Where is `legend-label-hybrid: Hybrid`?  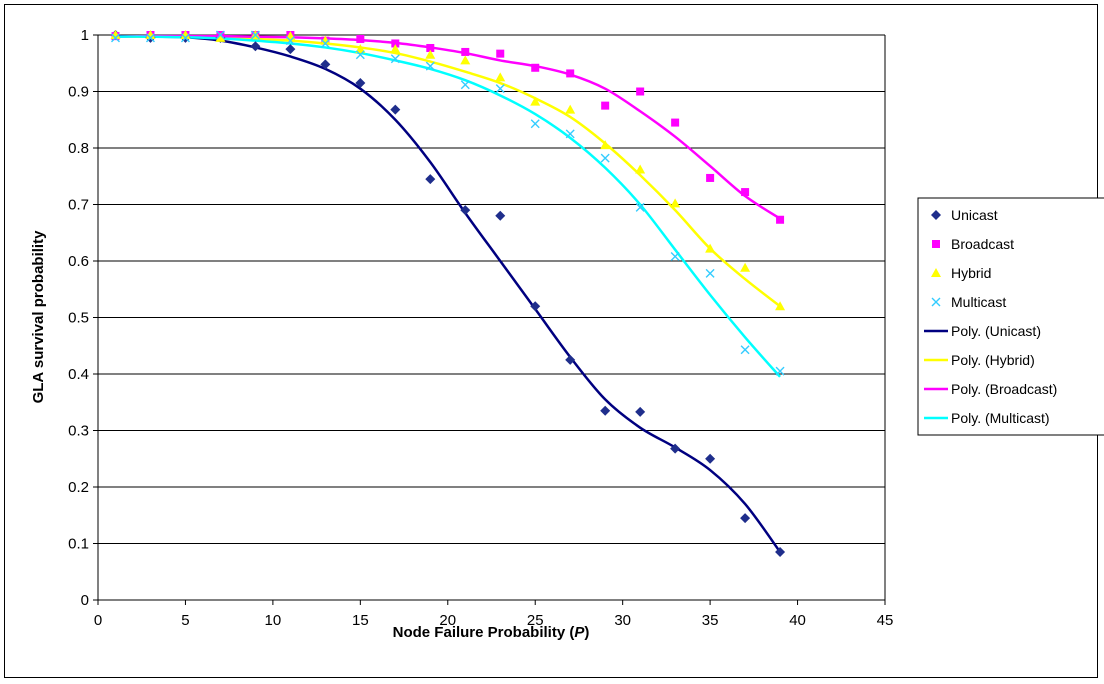
legend-label-hybrid: Hybrid is located at coordinates (971, 273).